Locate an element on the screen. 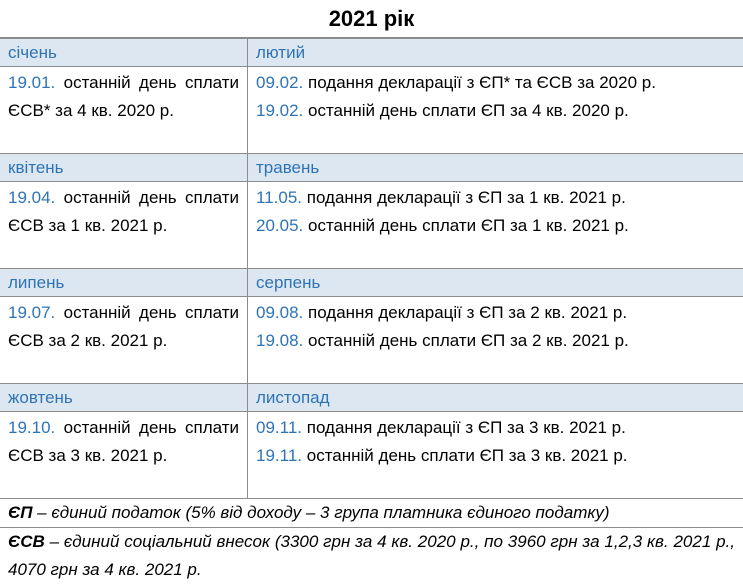 The width and height of the screenshot is (743, 584). deadline-date: 19.04. is located at coordinates (32, 197).